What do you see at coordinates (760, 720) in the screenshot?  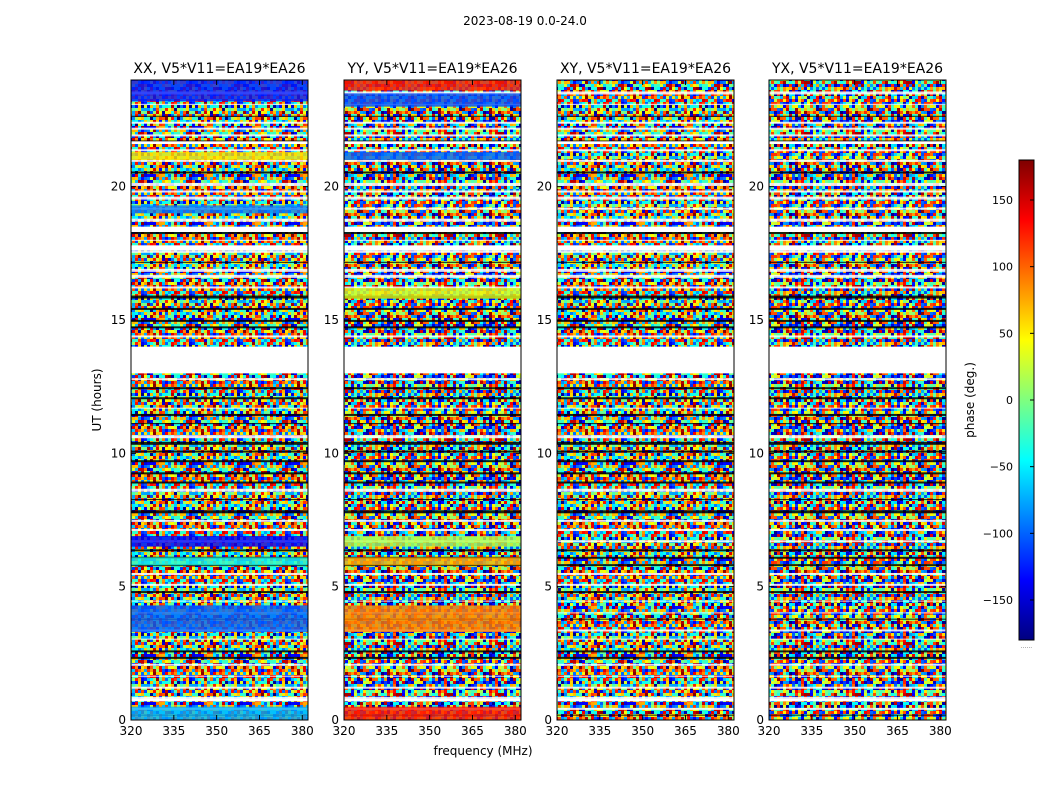 I see `y-tick-label: 0` at bounding box center [760, 720].